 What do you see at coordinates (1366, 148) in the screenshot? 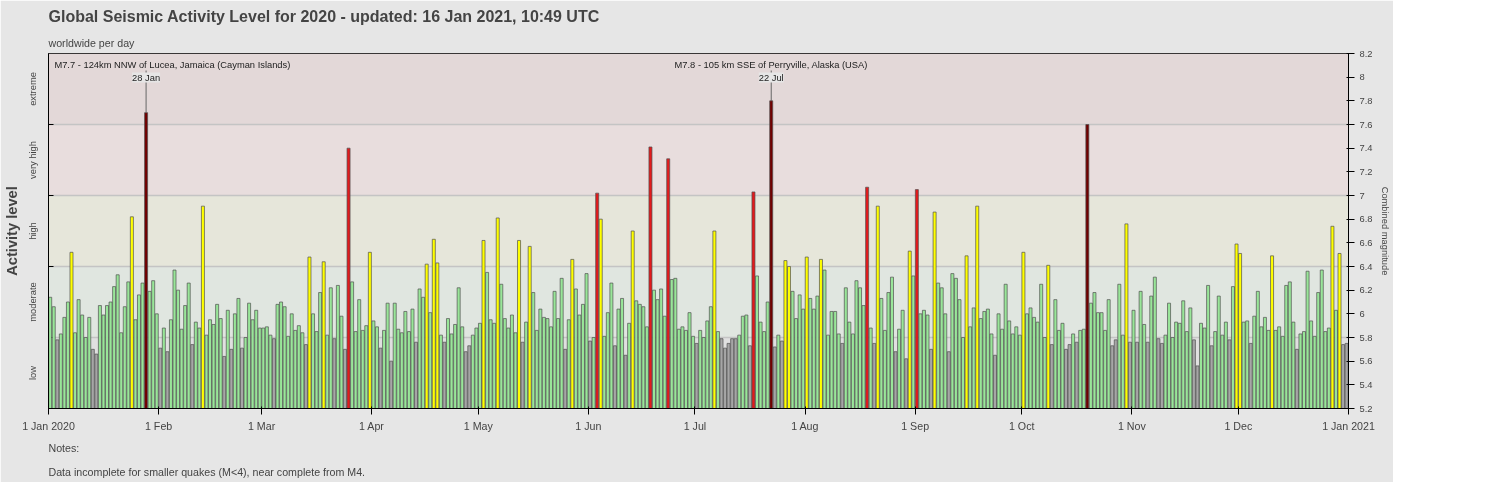
I see `y-tick-label: 7.4` at bounding box center [1366, 148].